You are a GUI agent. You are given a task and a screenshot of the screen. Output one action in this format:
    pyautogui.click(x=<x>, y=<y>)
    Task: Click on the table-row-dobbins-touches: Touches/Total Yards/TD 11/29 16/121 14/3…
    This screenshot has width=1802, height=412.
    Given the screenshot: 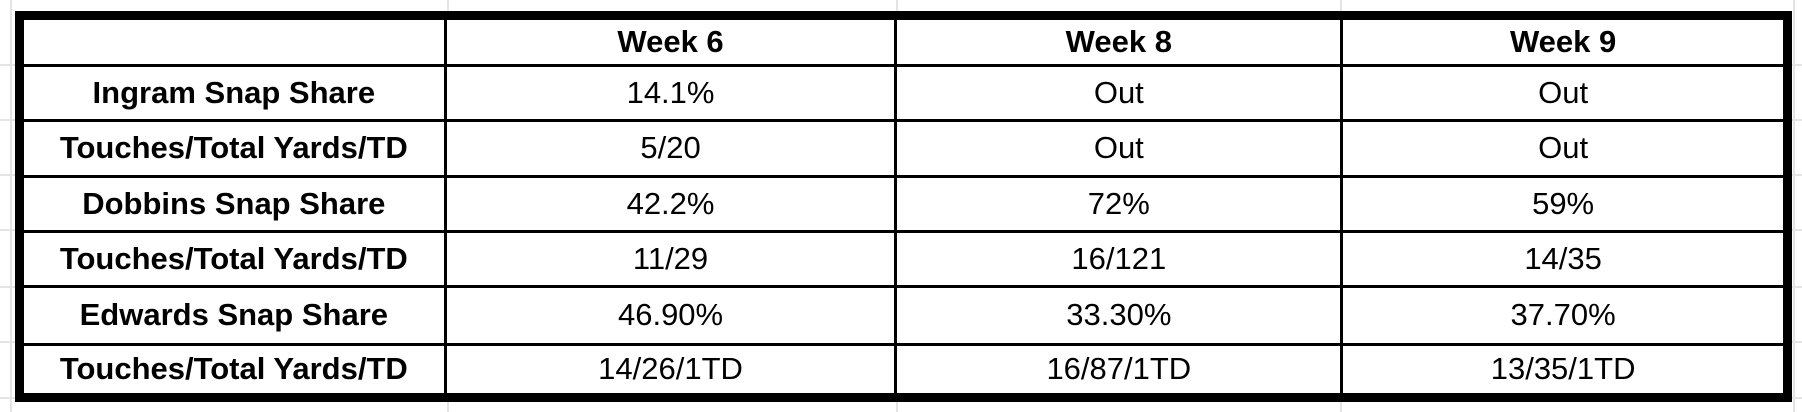 What is the action you would take?
    pyautogui.click(x=903, y=259)
    